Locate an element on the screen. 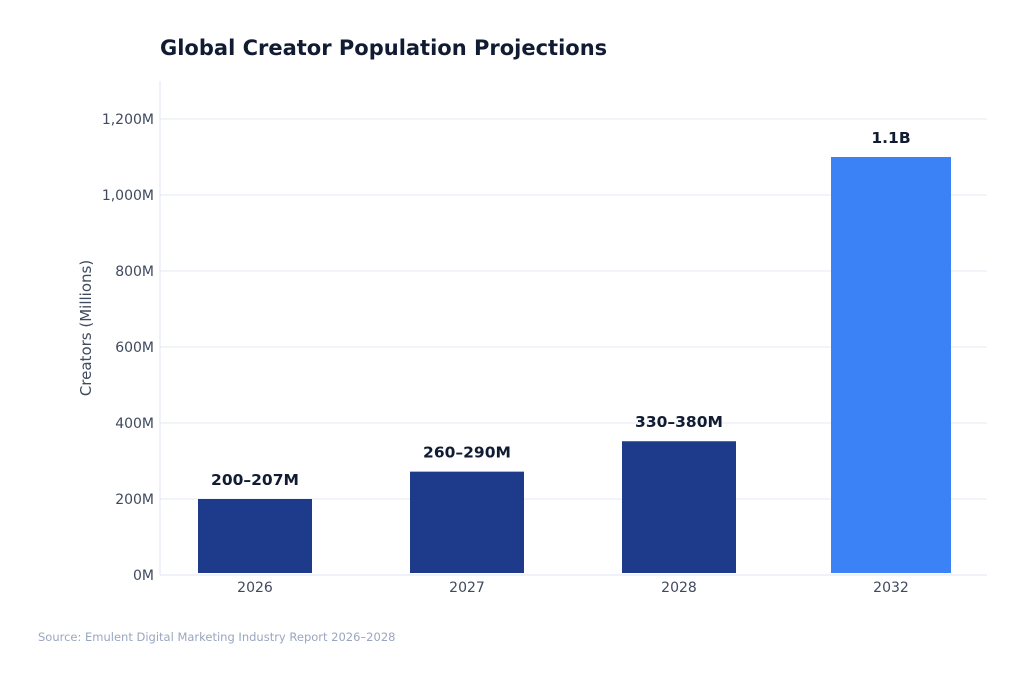 This screenshot has width=1024, height=681. data-label: 200–207M is located at coordinates (255, 480).